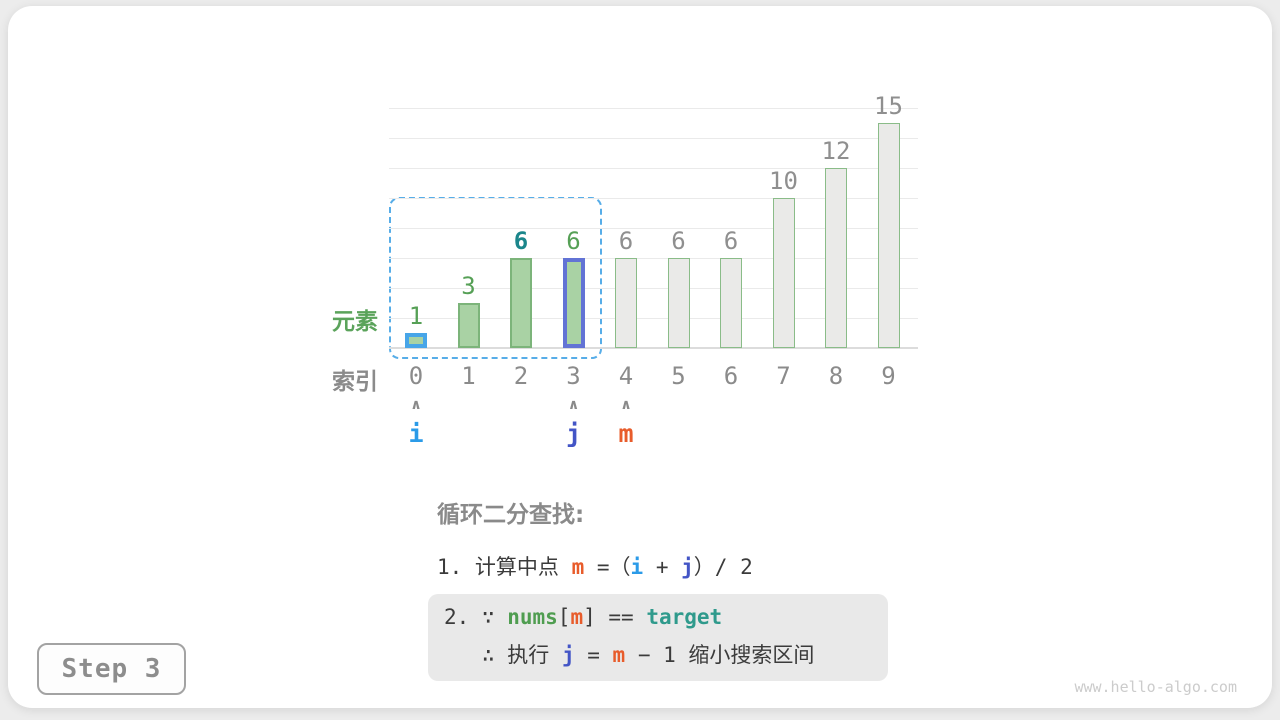  I want to click on token-i: i, so click(637, 567).